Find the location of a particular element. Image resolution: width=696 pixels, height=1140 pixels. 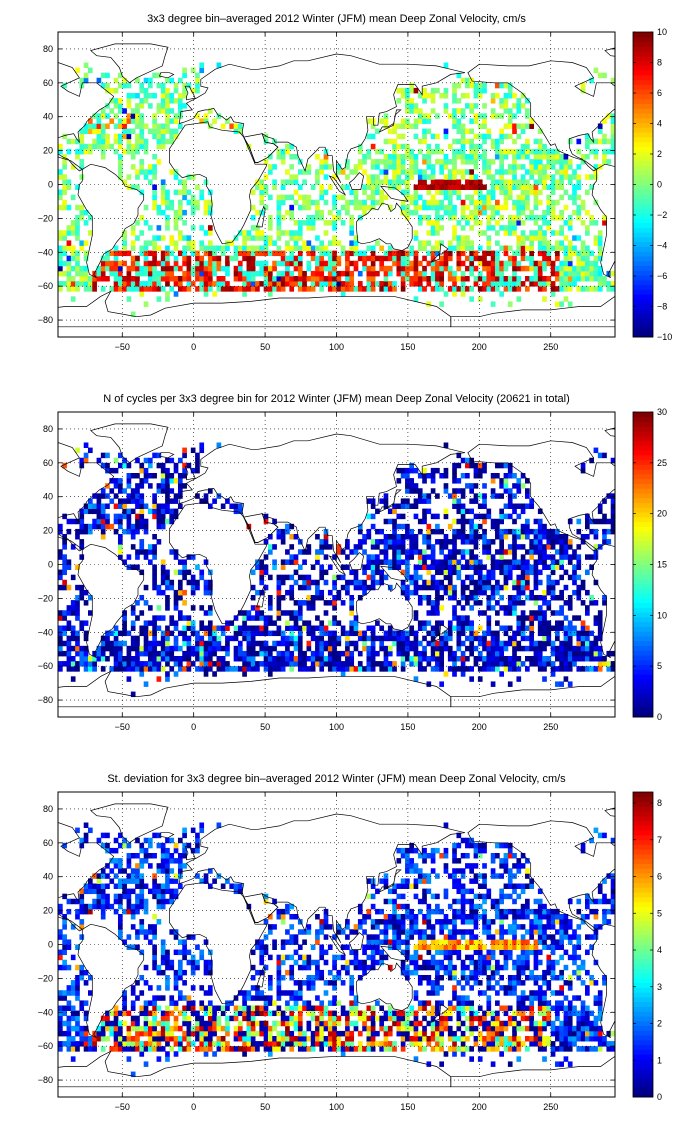

colorbar-step is located at coordinates (643, 230).